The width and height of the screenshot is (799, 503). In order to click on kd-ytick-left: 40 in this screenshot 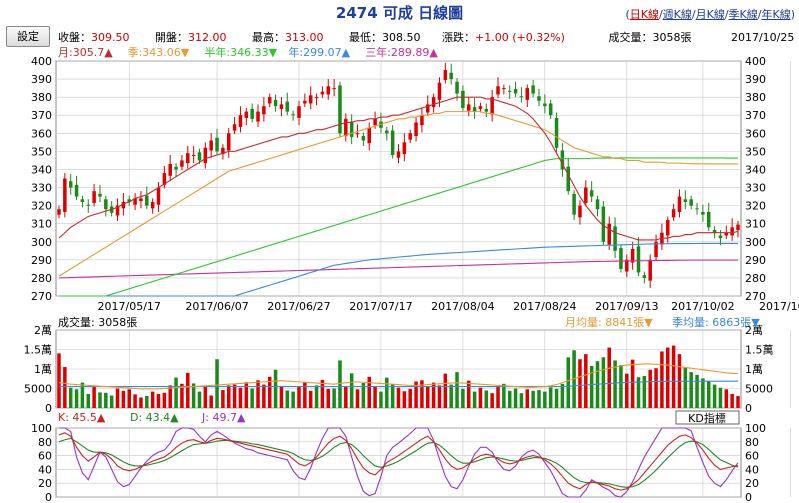, I will do `click(45, 469)`.